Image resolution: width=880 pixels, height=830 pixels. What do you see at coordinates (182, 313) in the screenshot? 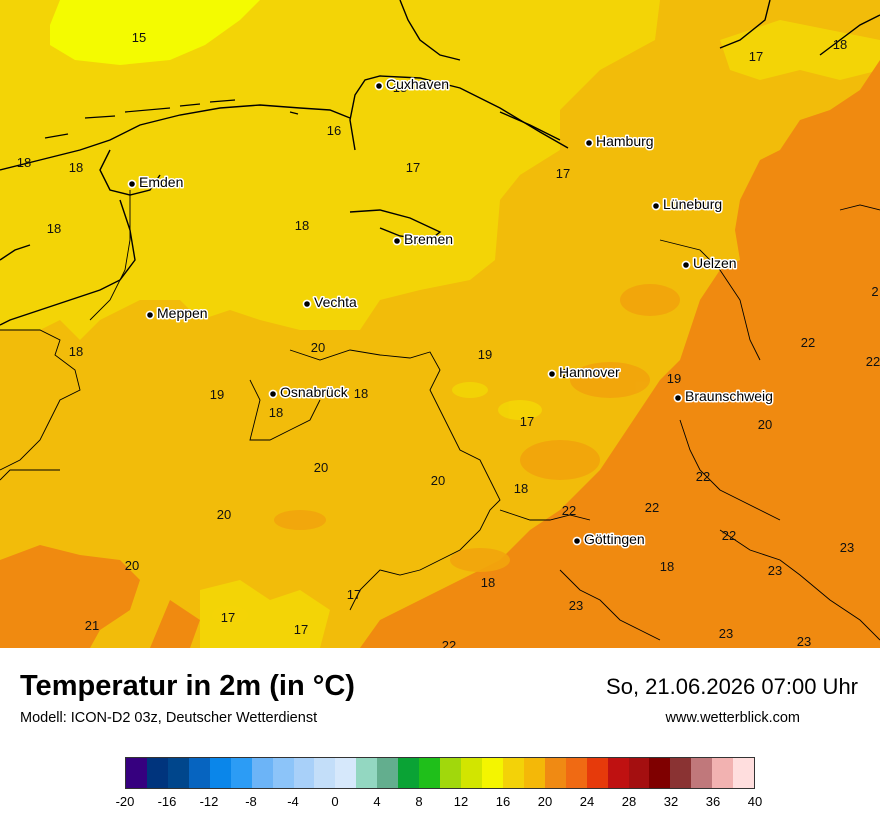
I see `city-label: Meppen` at bounding box center [182, 313].